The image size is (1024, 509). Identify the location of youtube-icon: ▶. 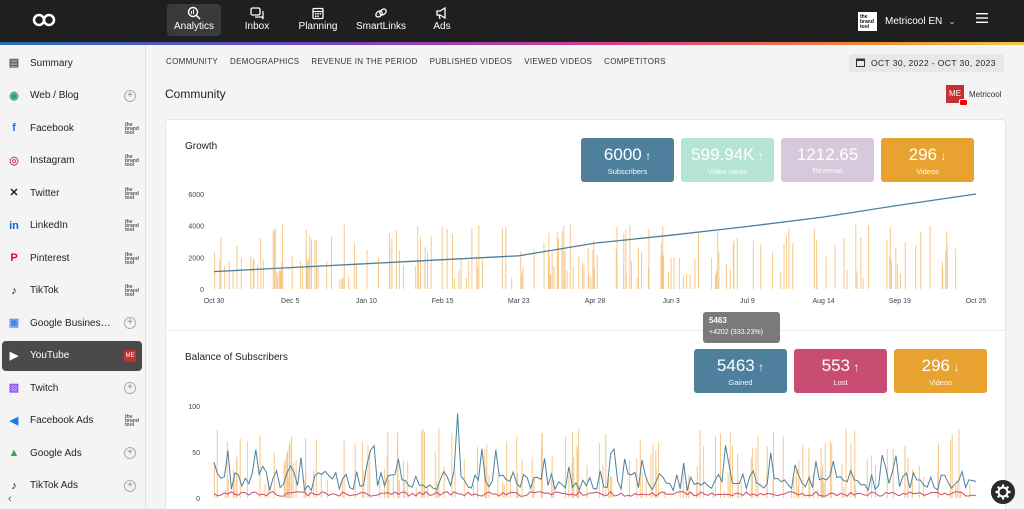
(14, 355).